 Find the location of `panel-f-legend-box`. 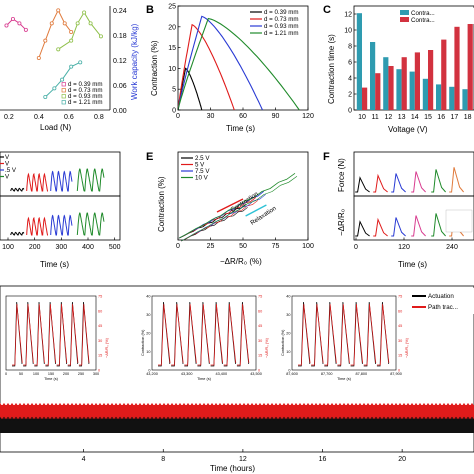

panel-f-legend-box is located at coordinates (459, 221).